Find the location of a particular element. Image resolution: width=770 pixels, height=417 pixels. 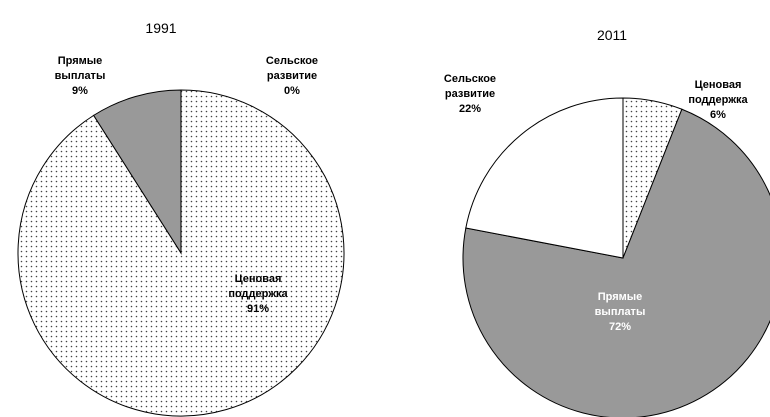

label-value: 72% is located at coordinates (620, 327).